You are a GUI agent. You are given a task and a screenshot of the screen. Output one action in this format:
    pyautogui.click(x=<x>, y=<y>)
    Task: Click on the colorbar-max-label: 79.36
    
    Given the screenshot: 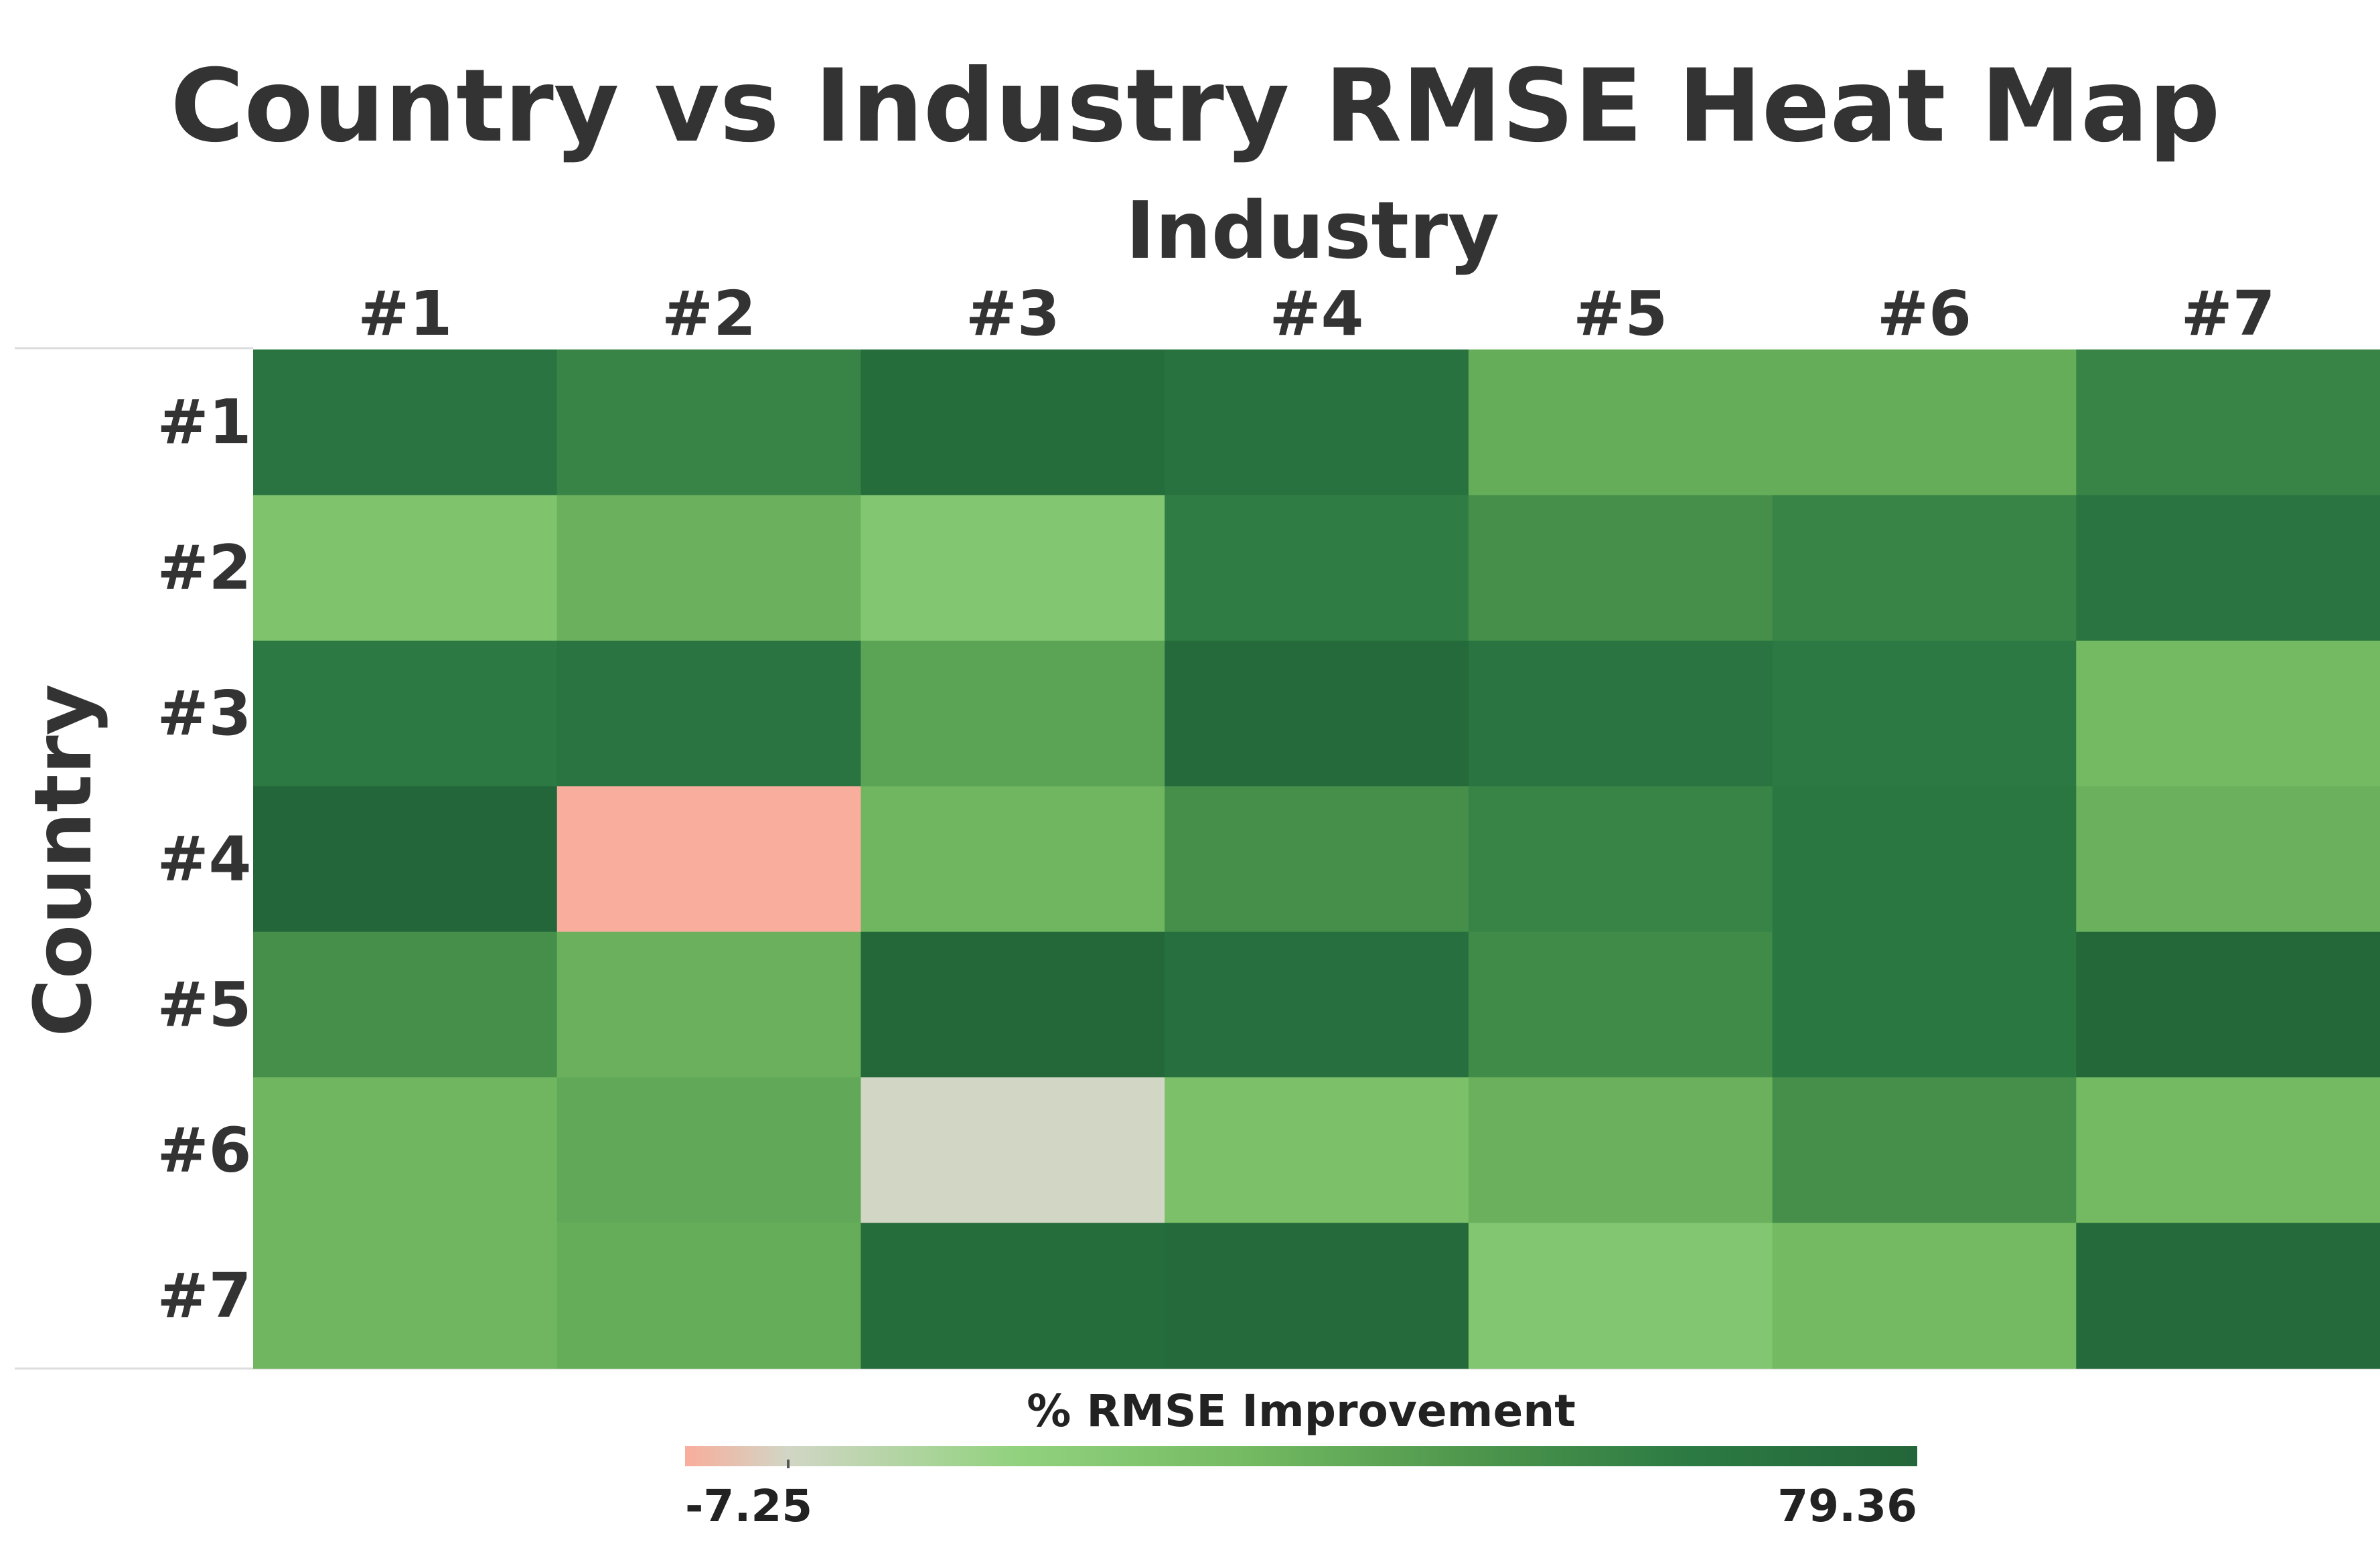 What is the action you would take?
    pyautogui.click(x=1847, y=1506)
    